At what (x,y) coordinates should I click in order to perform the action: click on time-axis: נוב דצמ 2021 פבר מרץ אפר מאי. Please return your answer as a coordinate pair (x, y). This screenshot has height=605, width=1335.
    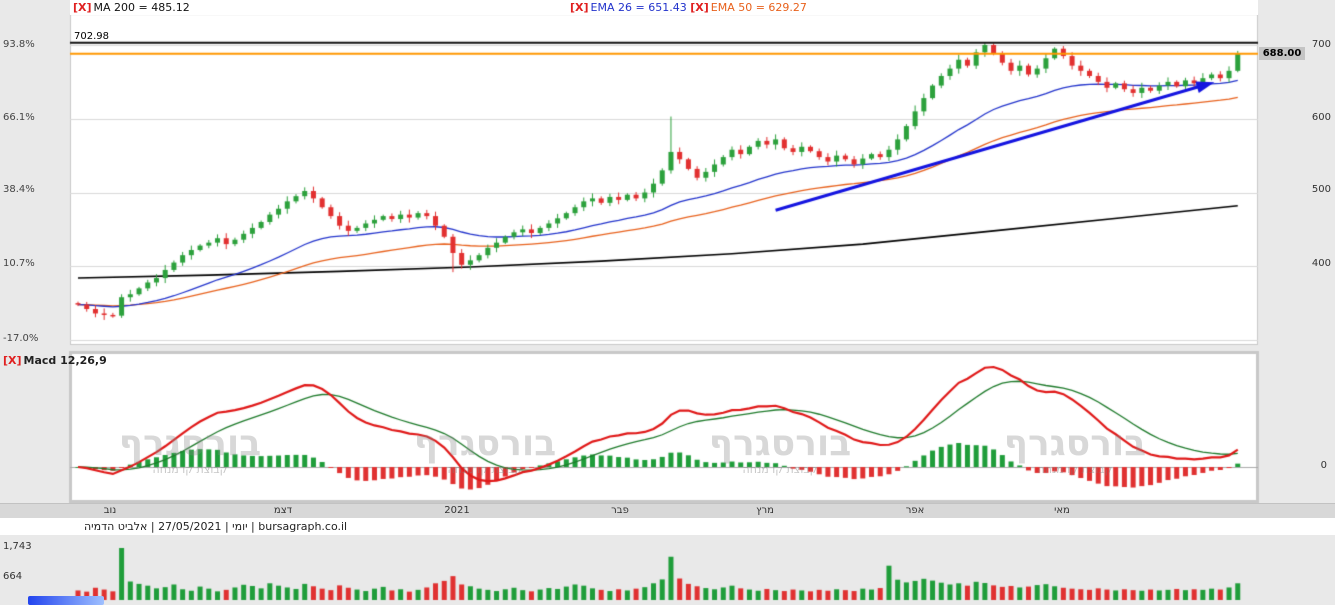
    Looking at the image, I should click on (667, 511).